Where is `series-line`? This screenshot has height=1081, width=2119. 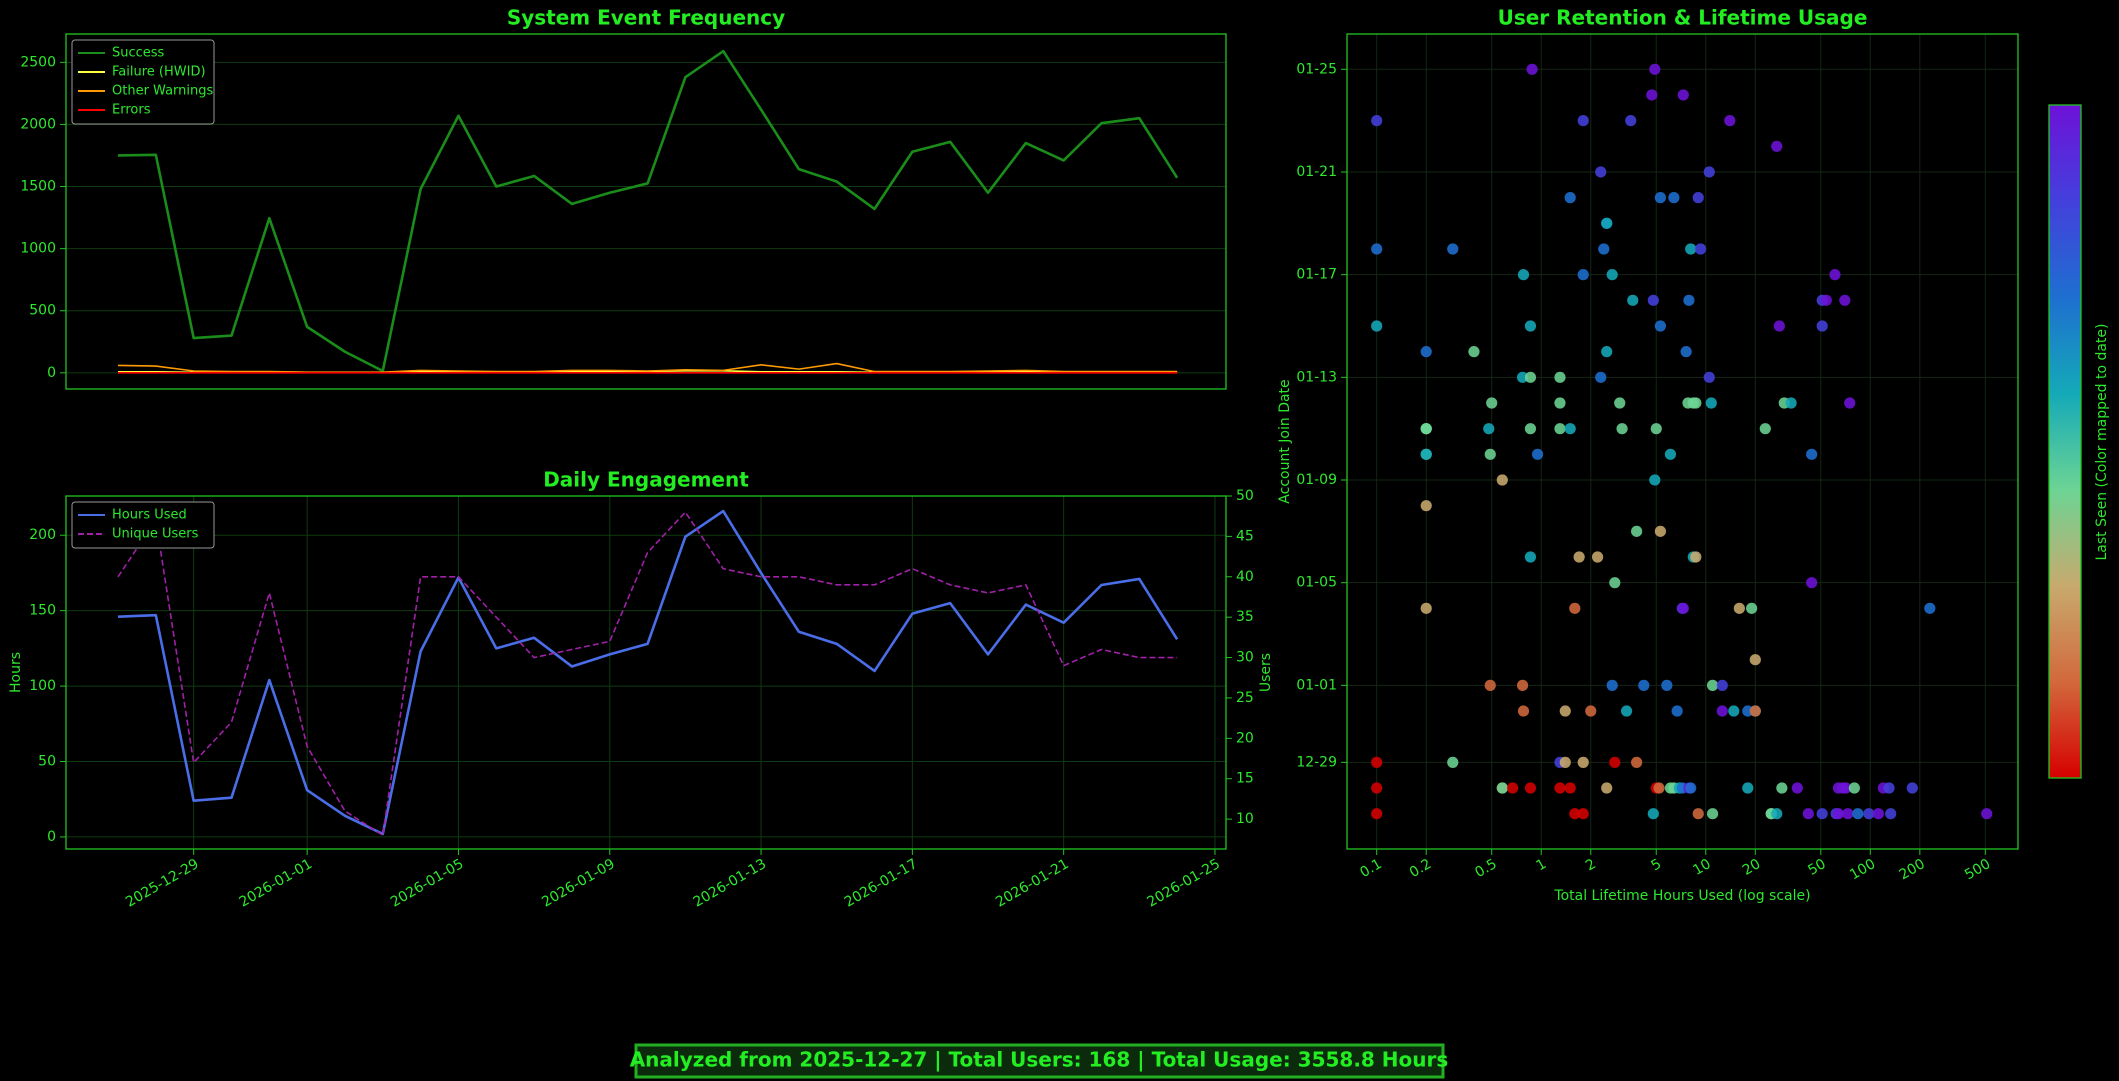
series-line is located at coordinates (647, 368).